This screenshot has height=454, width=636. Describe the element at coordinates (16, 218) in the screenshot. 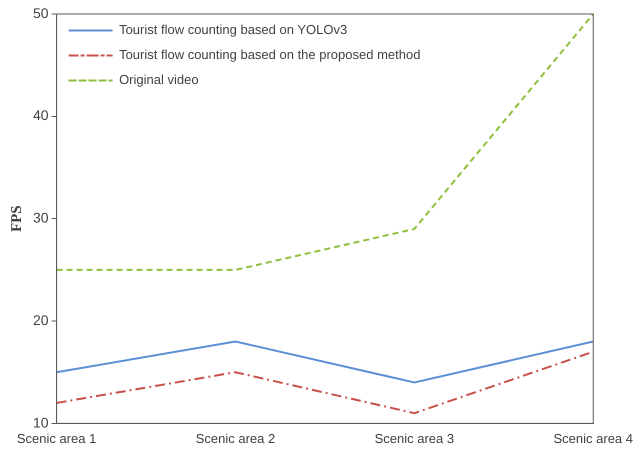

I see `y-axis-title: FPS` at that location.